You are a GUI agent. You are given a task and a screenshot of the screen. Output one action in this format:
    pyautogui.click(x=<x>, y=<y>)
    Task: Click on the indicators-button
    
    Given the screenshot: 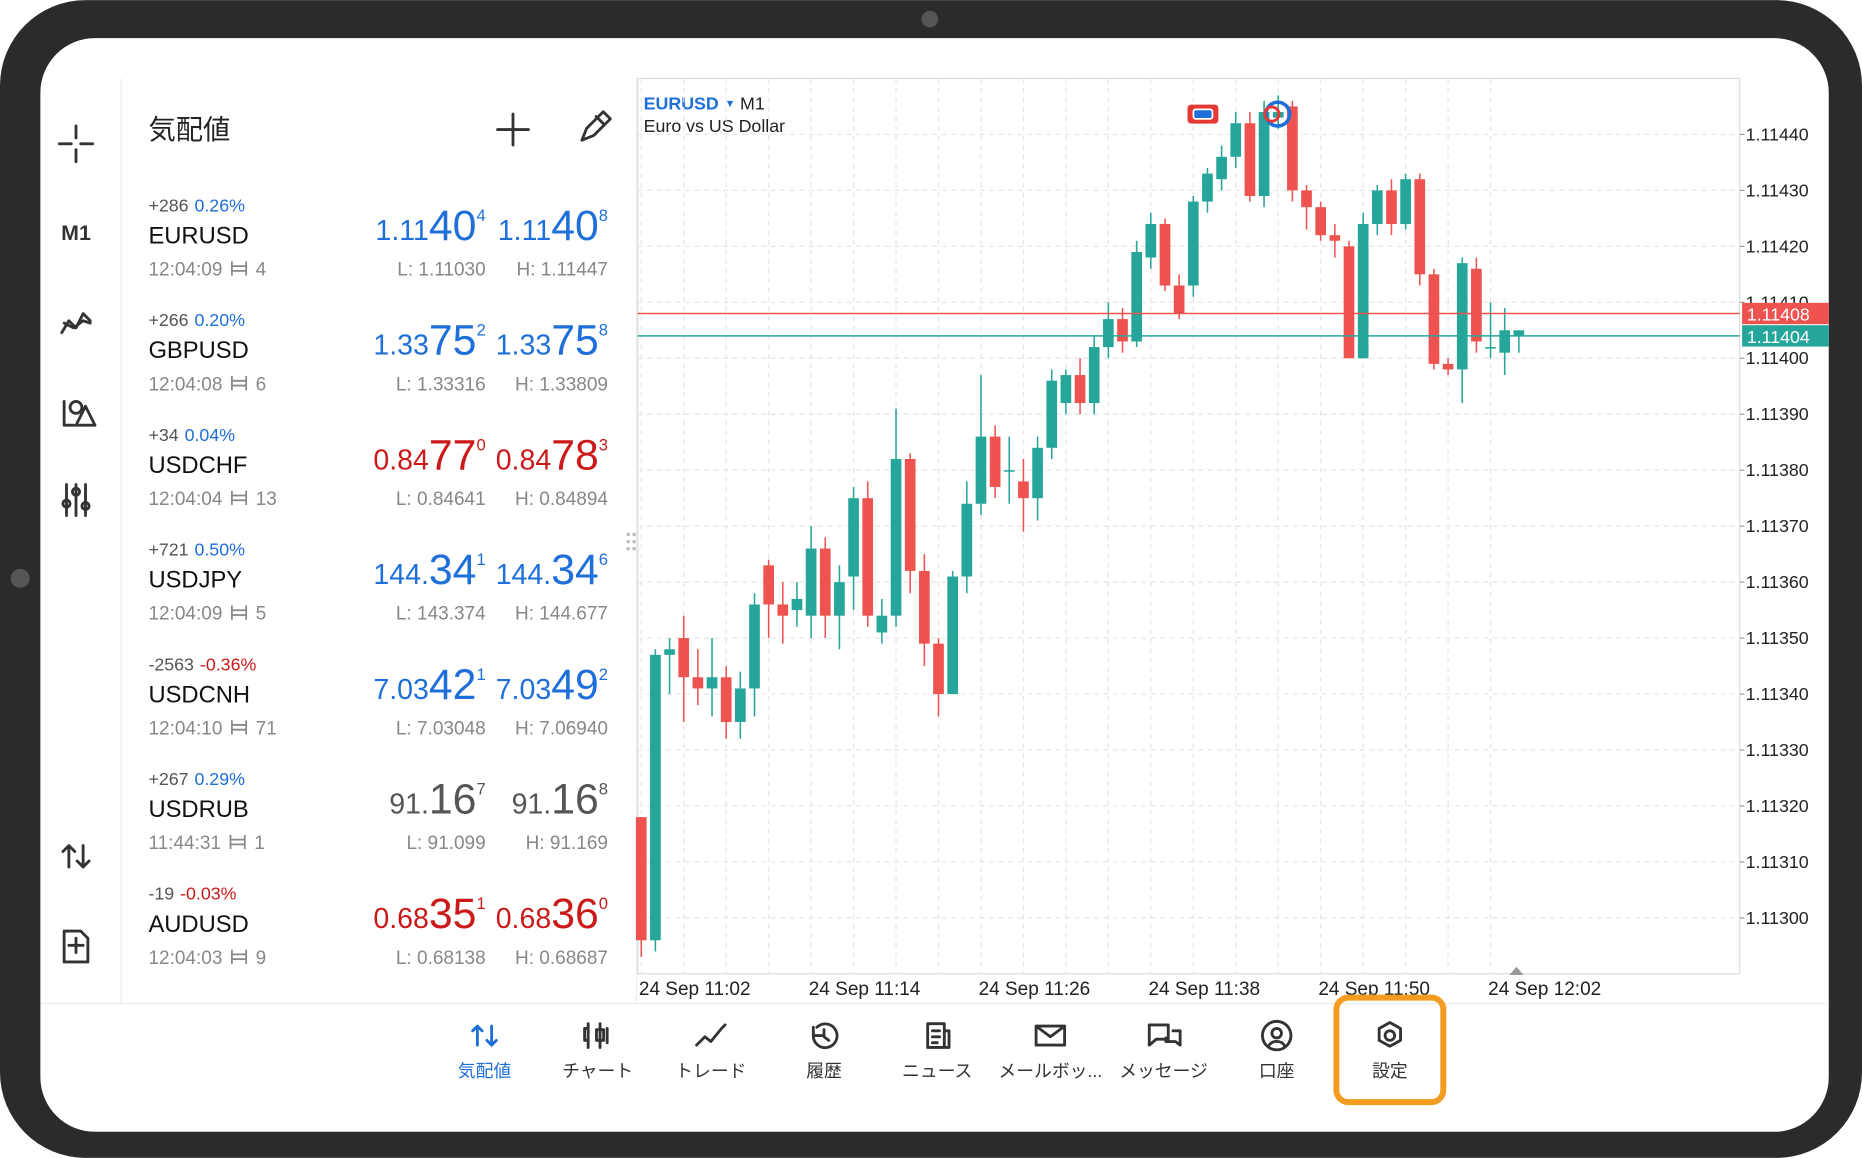 What is the action you would take?
    pyautogui.click(x=76, y=323)
    